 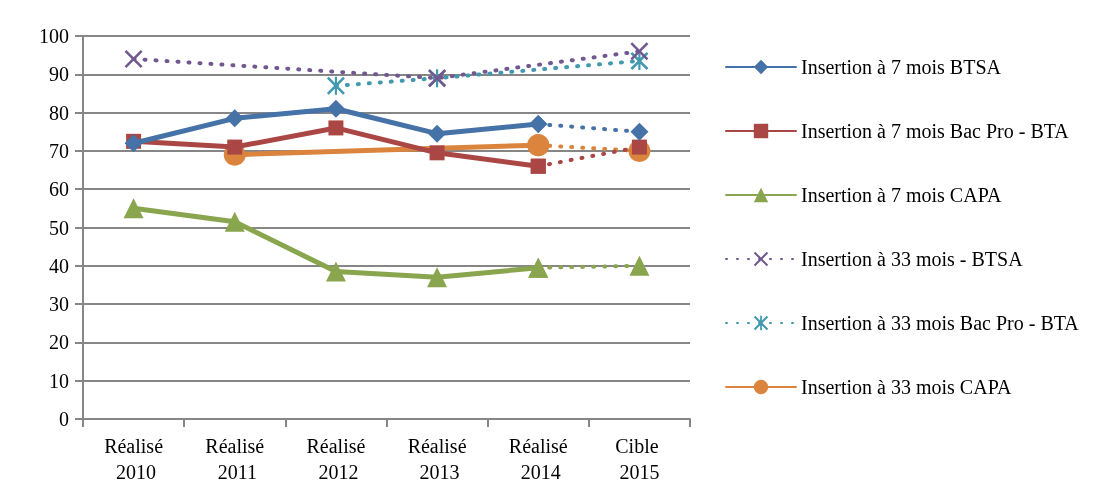 What do you see at coordinates (59, 342) in the screenshot?
I see `y-tick-label: 20` at bounding box center [59, 342].